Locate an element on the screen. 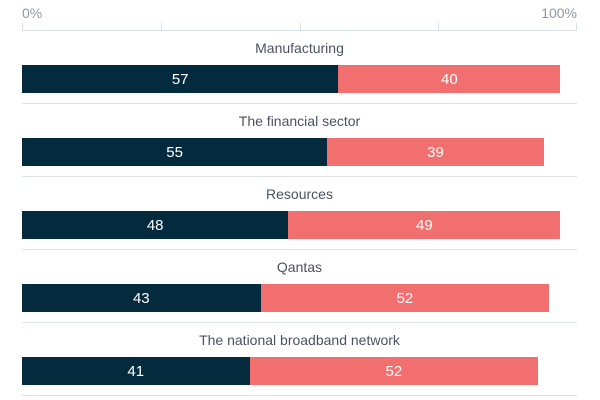 This screenshot has width=600, height=400. bar-value-label: 40 is located at coordinates (449, 79).